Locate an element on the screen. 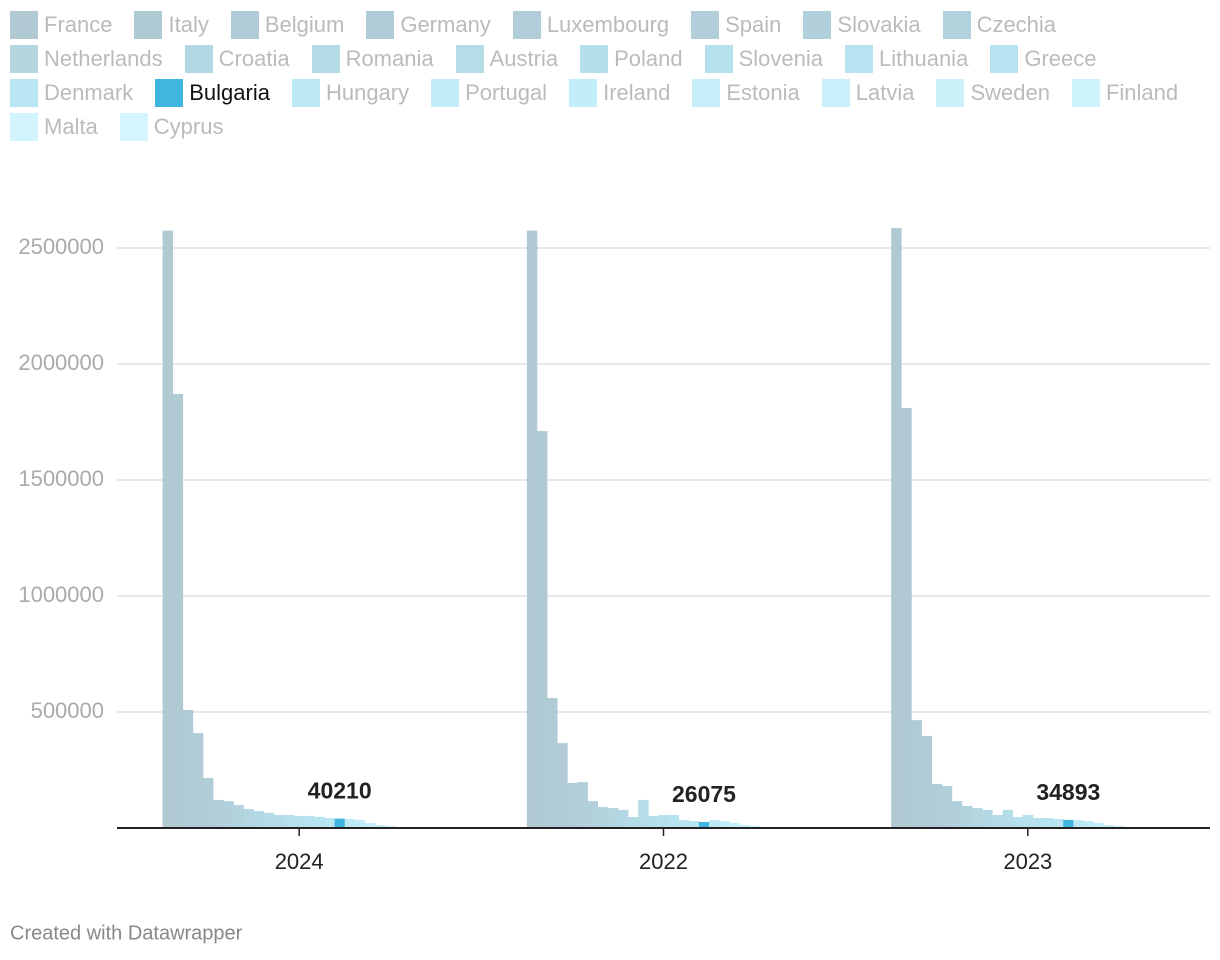 The width and height of the screenshot is (1220, 960). legend-item: Malta is located at coordinates (54, 127).